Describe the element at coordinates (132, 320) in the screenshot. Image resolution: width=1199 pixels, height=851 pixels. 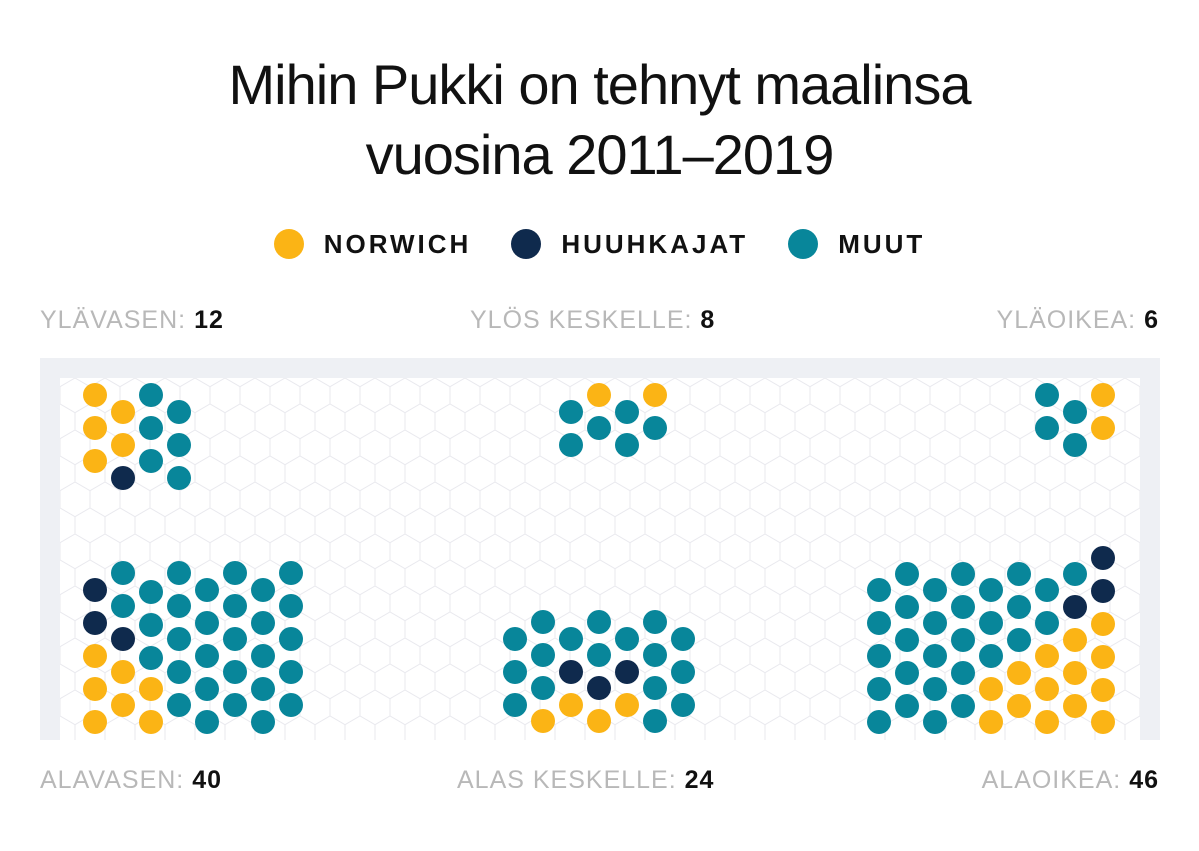
I see `zone-label-top-left: YLÄVASEN: 12` at that location.